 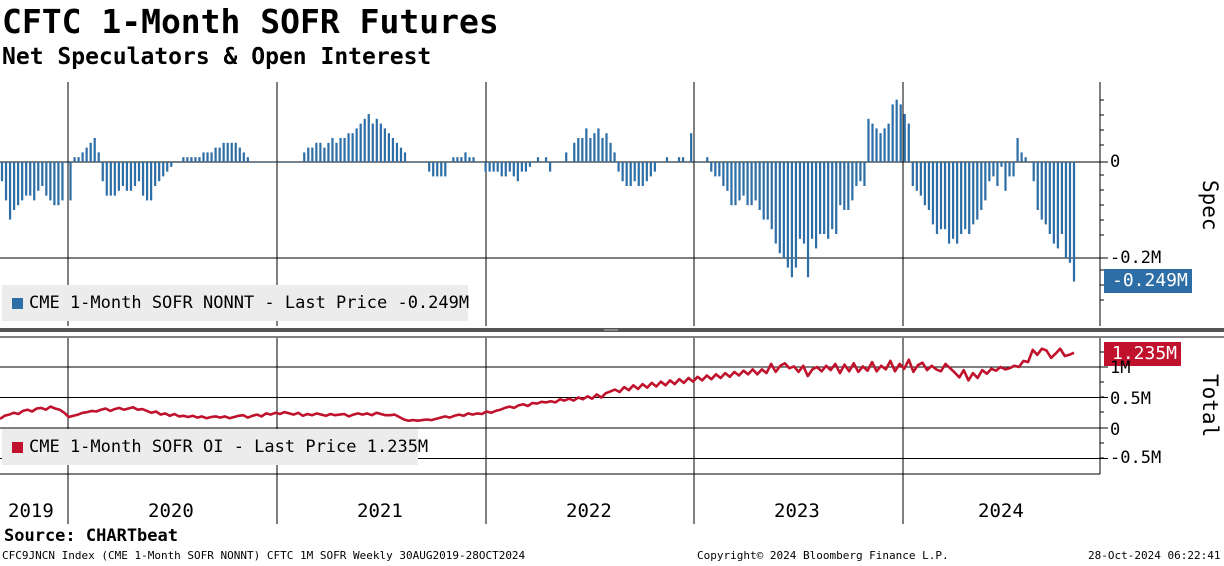 I want to click on source-label: Source: CHARTbeat, so click(x=91, y=536).